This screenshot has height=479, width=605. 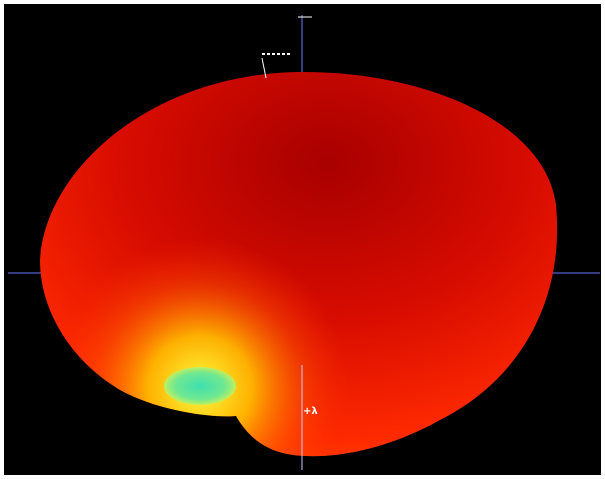 What do you see at coordinates (264, 68) in the screenshot?
I see `axis-marker` at bounding box center [264, 68].